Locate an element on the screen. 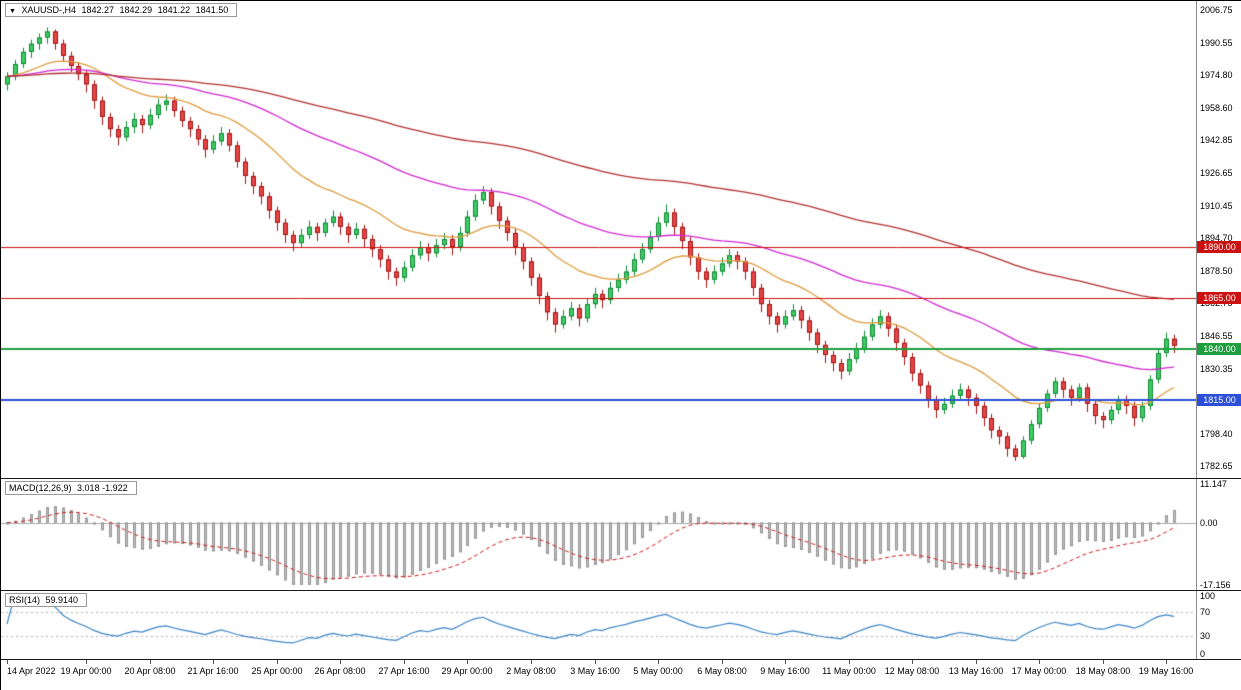  time-tick-label: 20 Apr 08:00 is located at coordinates (150, 671).